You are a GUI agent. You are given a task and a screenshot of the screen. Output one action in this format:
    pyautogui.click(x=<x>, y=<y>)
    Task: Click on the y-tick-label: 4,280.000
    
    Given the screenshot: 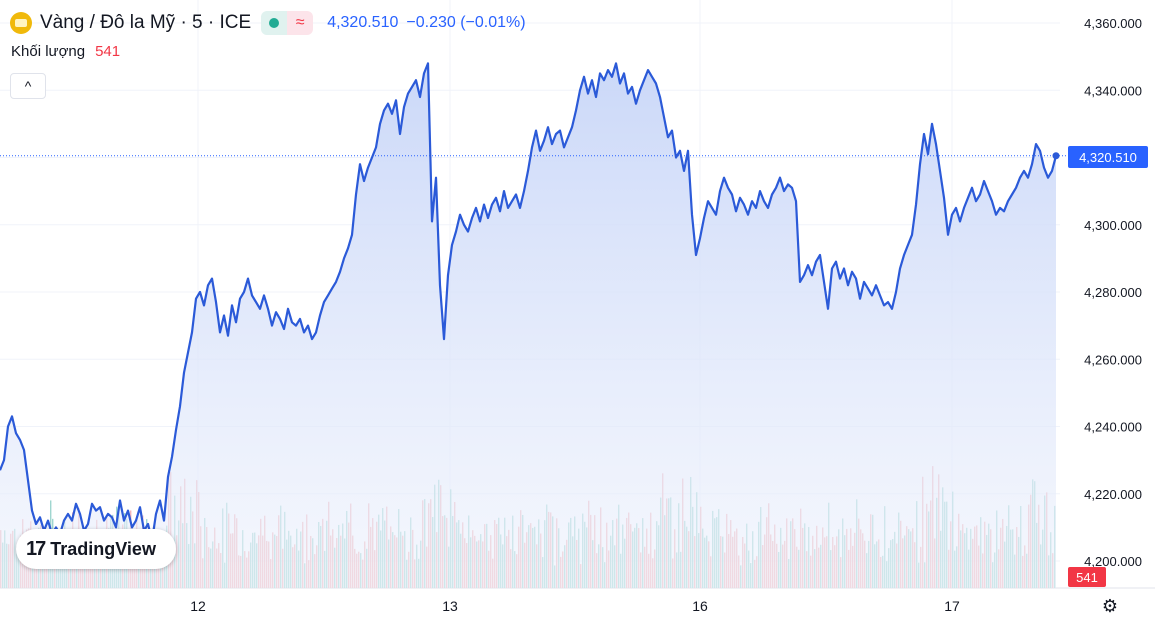 What is the action you would take?
    pyautogui.click(x=1113, y=292)
    